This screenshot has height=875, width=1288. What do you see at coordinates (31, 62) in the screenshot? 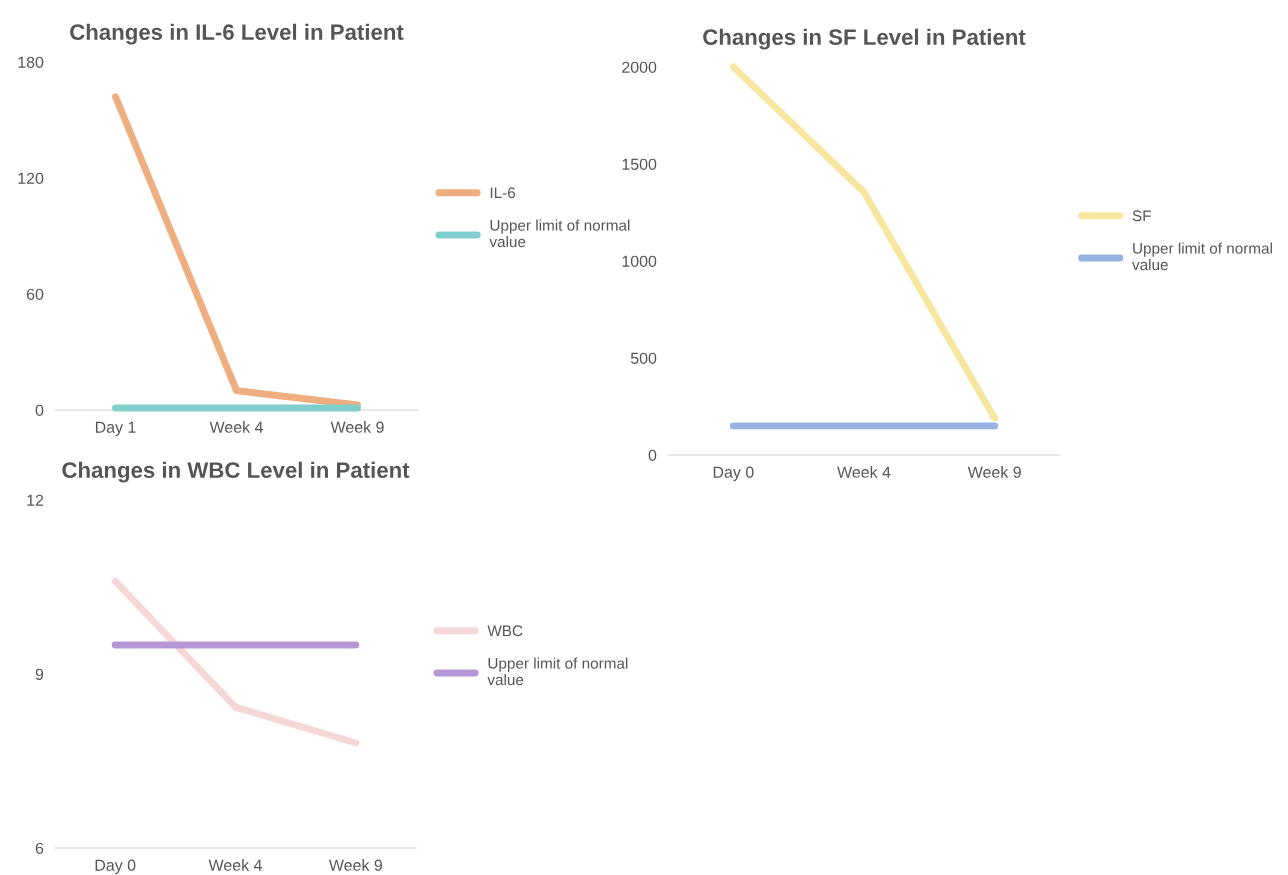
I see `y-tick-label: 180` at bounding box center [31, 62].